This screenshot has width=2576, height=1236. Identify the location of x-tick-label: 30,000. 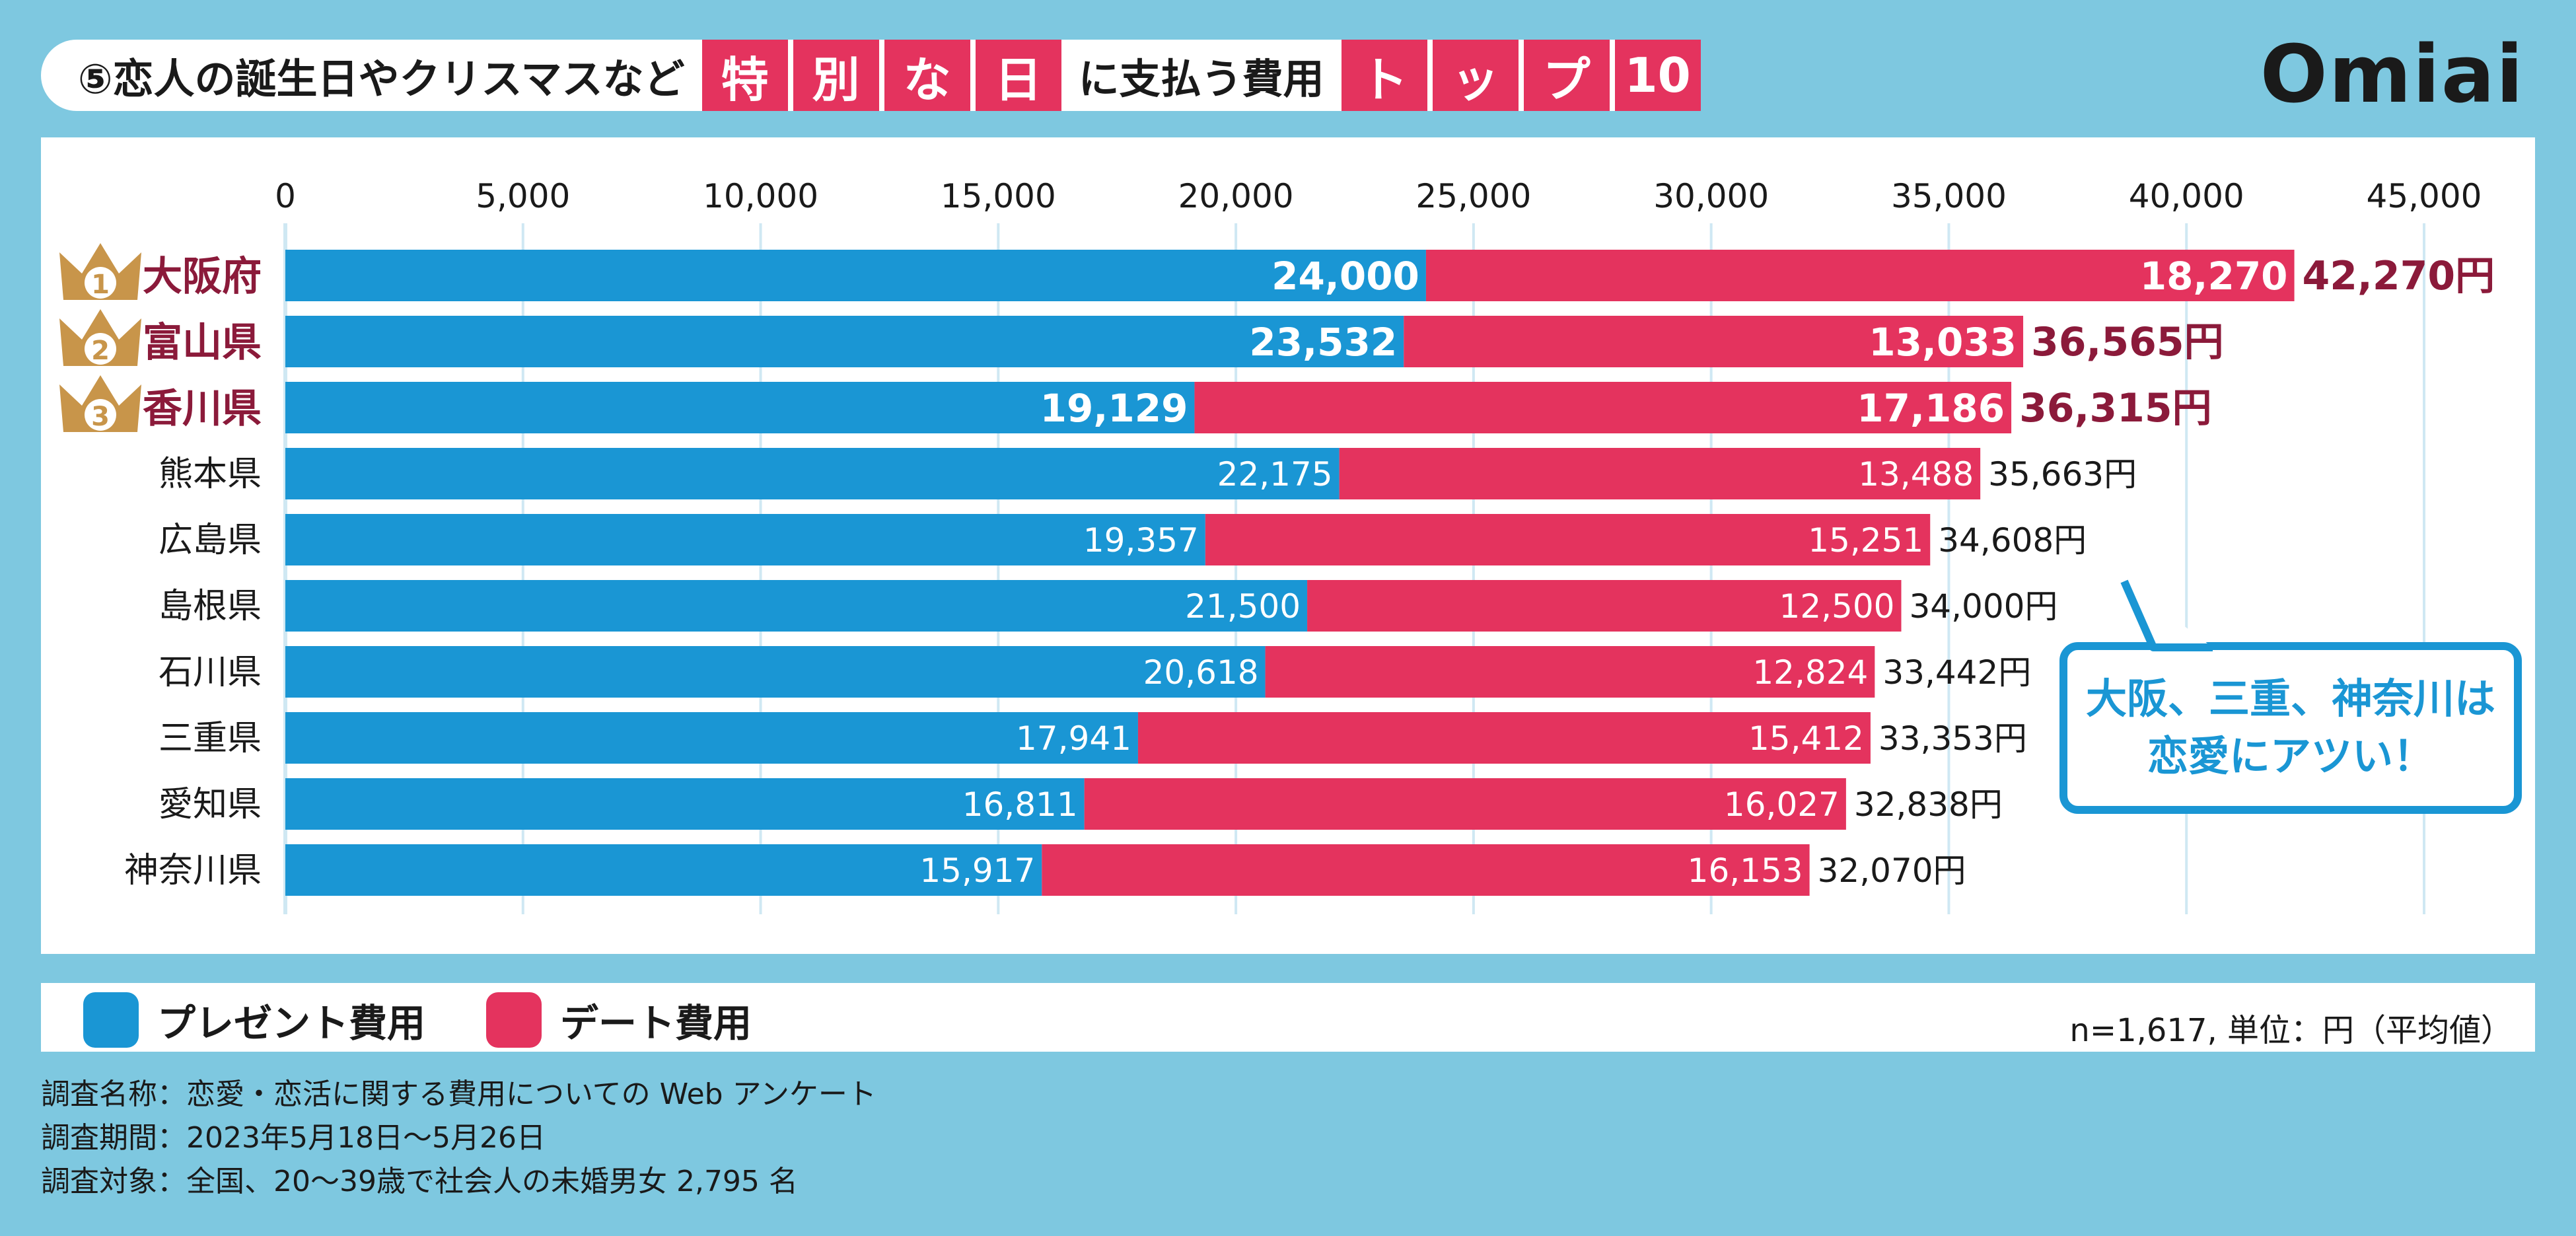
(1711, 196).